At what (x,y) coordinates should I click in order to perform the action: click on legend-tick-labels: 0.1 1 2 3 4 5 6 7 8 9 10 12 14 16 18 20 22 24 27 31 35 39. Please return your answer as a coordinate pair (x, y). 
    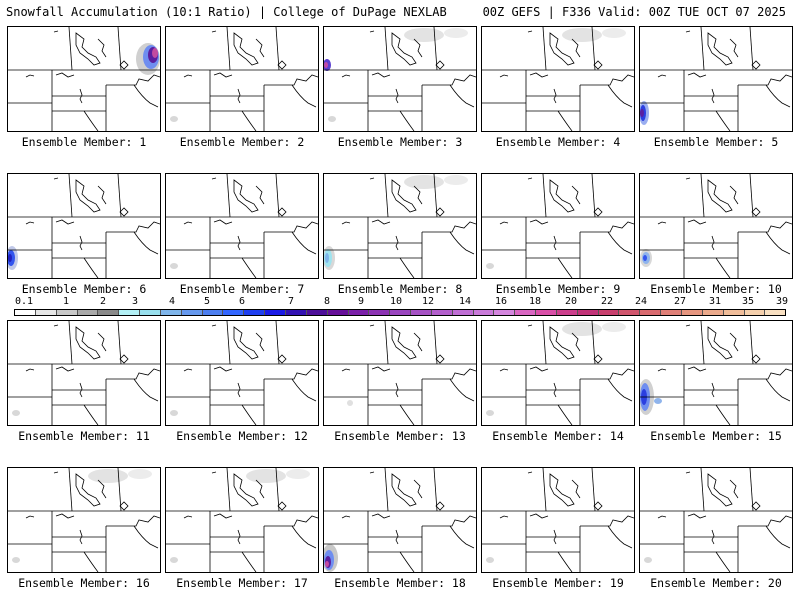
    Looking at the image, I should click on (401, 302).